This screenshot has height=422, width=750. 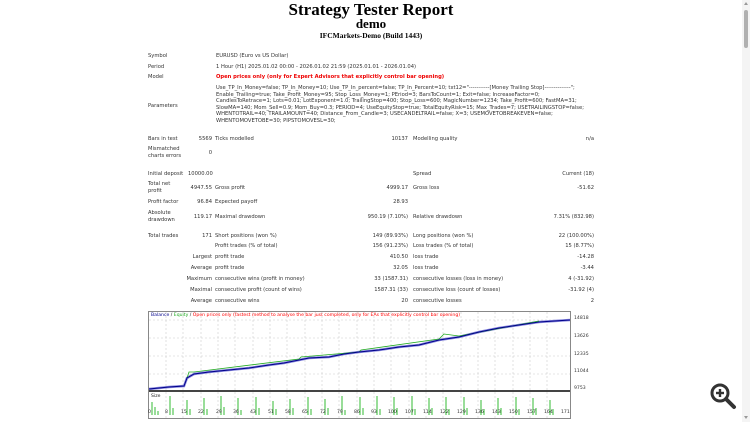 What do you see at coordinates (443, 246) in the screenshot?
I see `loss-trades-label: Loss trades (% of total)` at bounding box center [443, 246].